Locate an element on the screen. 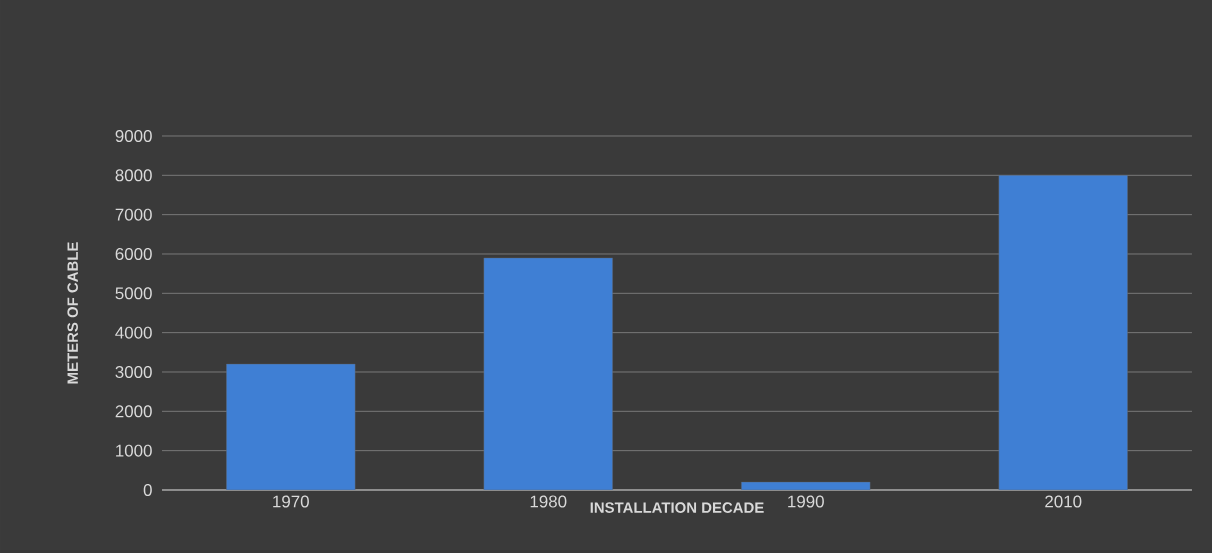 This screenshot has height=553, width=1212. y-axis-title: METERS OF CABLE is located at coordinates (72, 313).